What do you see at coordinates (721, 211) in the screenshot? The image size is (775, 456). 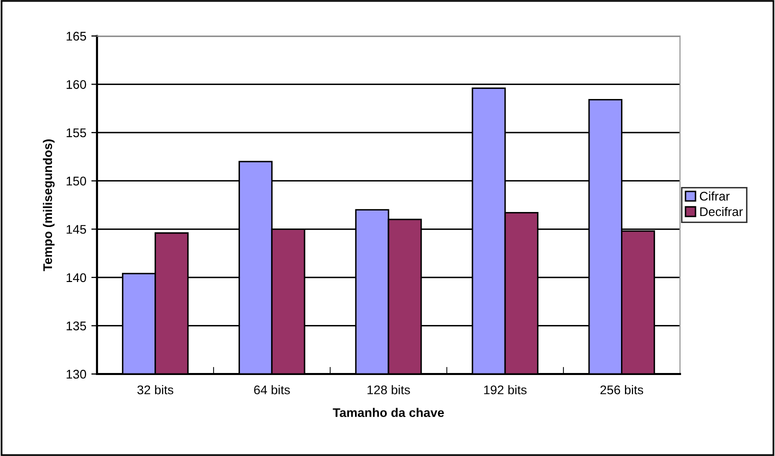 I see `legend-label: Decifrar` at bounding box center [721, 211].